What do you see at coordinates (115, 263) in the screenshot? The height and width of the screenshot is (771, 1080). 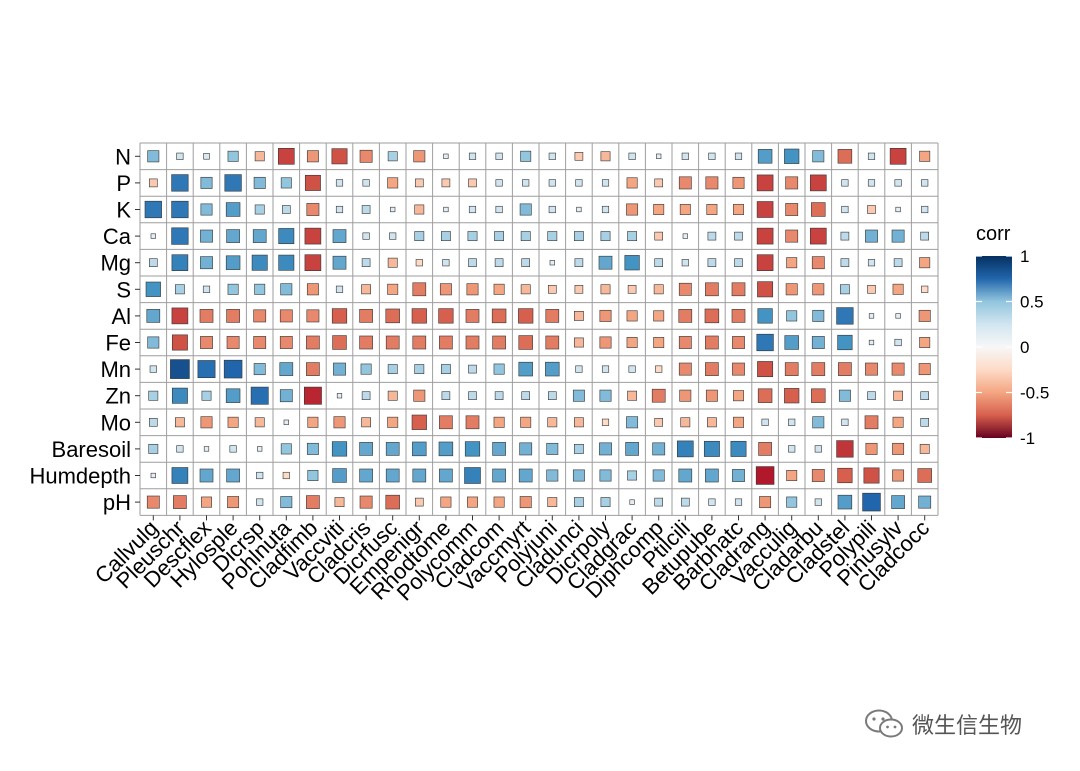 I see `y-tick-label: Mg` at bounding box center [115, 263].